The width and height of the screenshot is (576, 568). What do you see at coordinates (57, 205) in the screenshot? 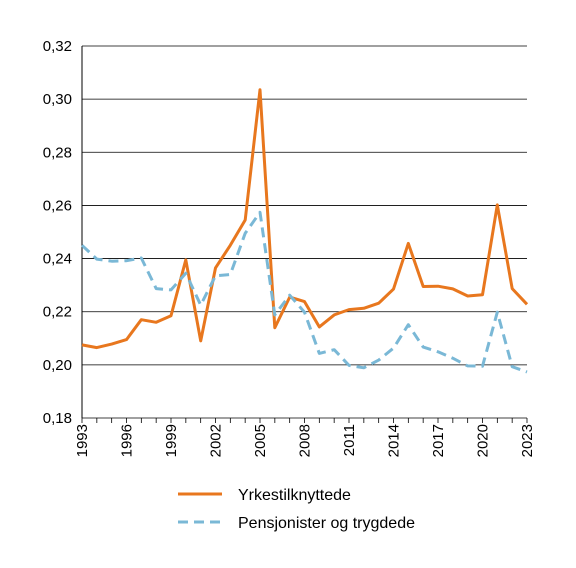
I see `y-tick-label: 0,26` at bounding box center [57, 205].